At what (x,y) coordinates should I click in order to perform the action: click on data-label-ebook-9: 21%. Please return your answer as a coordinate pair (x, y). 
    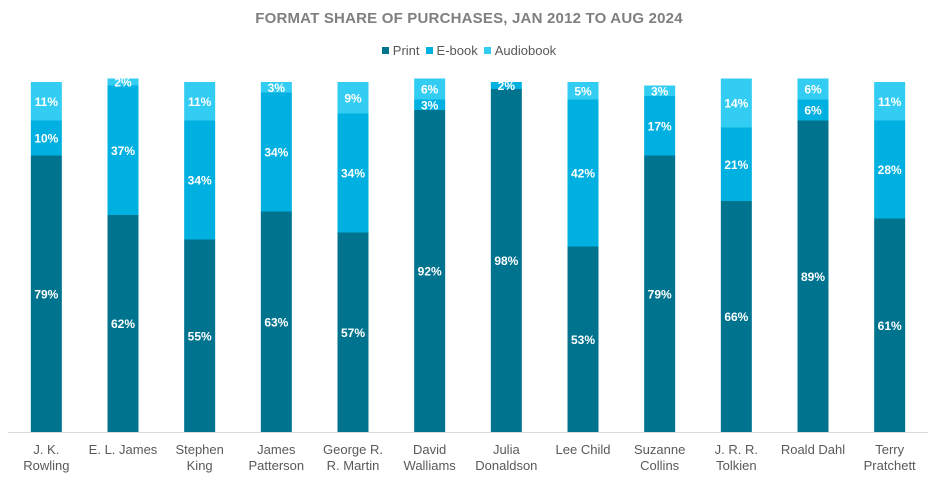
    Looking at the image, I should click on (736, 165).